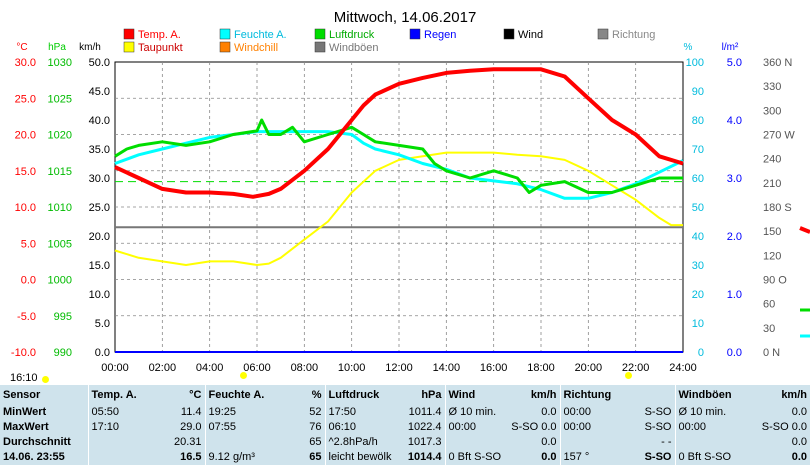 This screenshot has width=810, height=465. I want to click on x-tick-label: 08:00, so click(305, 367).